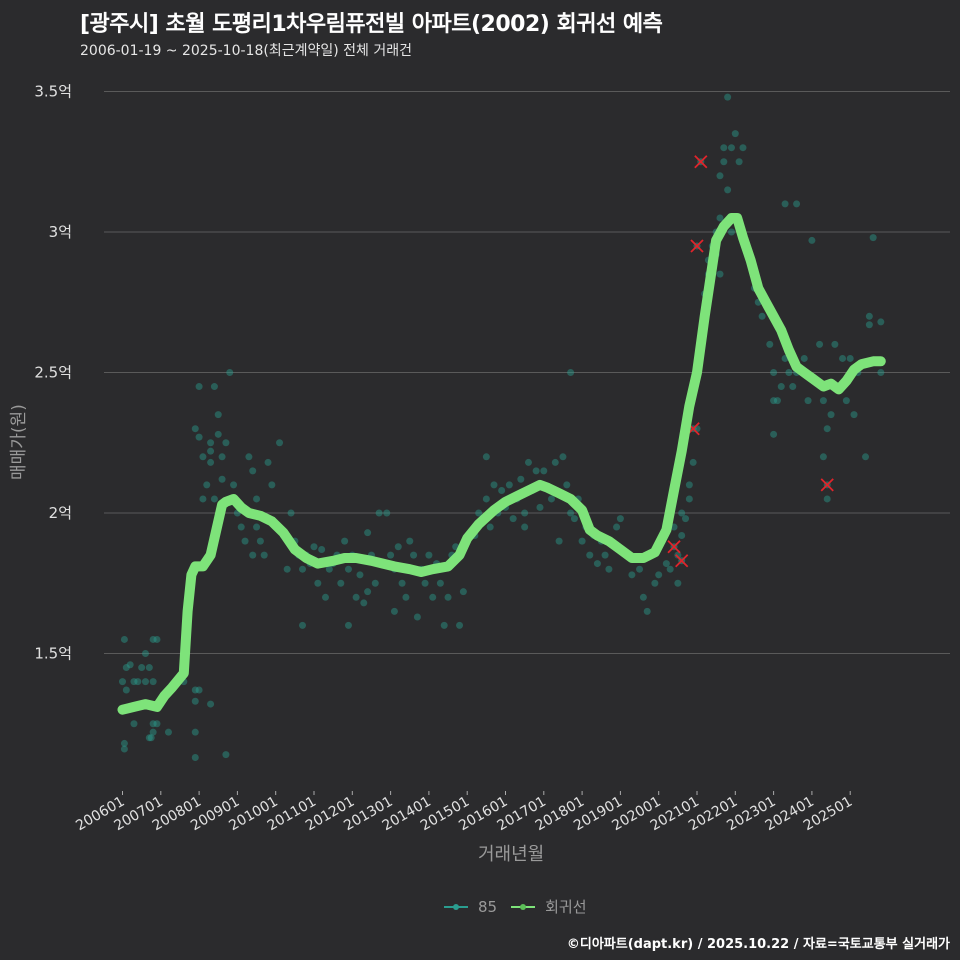 The height and width of the screenshot is (960, 960). Describe the element at coordinates (53, 373) in the screenshot. I see `y-axis-ticks: 1.5억 2억 2.5억 3억 3.5억` at that location.